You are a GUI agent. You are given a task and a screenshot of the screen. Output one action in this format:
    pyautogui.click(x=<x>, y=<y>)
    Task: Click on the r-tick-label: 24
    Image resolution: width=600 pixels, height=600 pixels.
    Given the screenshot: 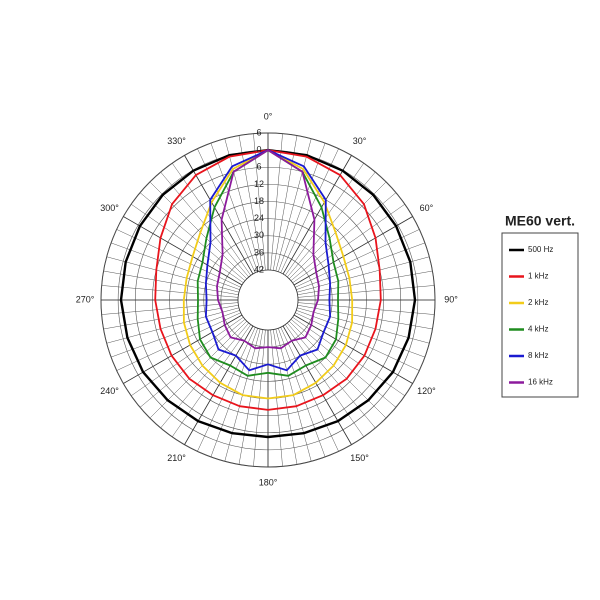 What is the action you would take?
    pyautogui.click(x=259, y=218)
    